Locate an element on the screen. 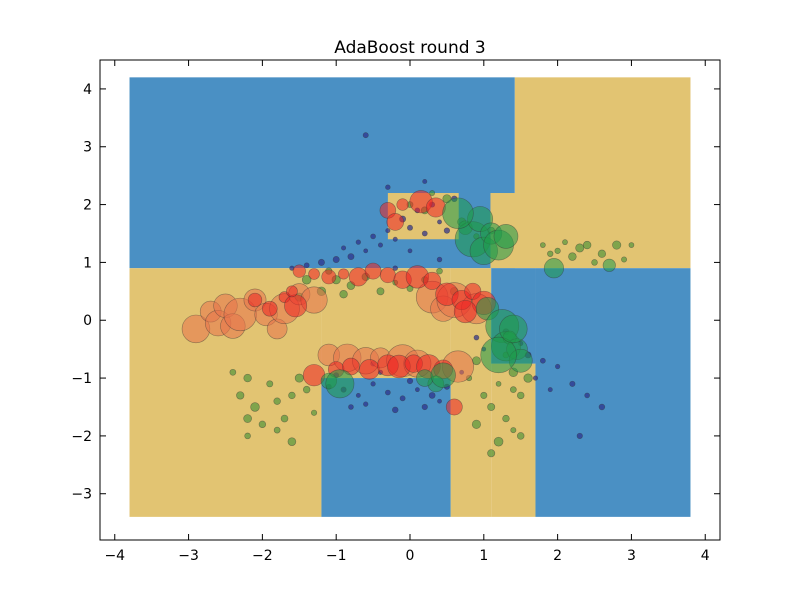 This screenshot has height=600, width=800. y-tick-label: −3 is located at coordinates (81, 495).